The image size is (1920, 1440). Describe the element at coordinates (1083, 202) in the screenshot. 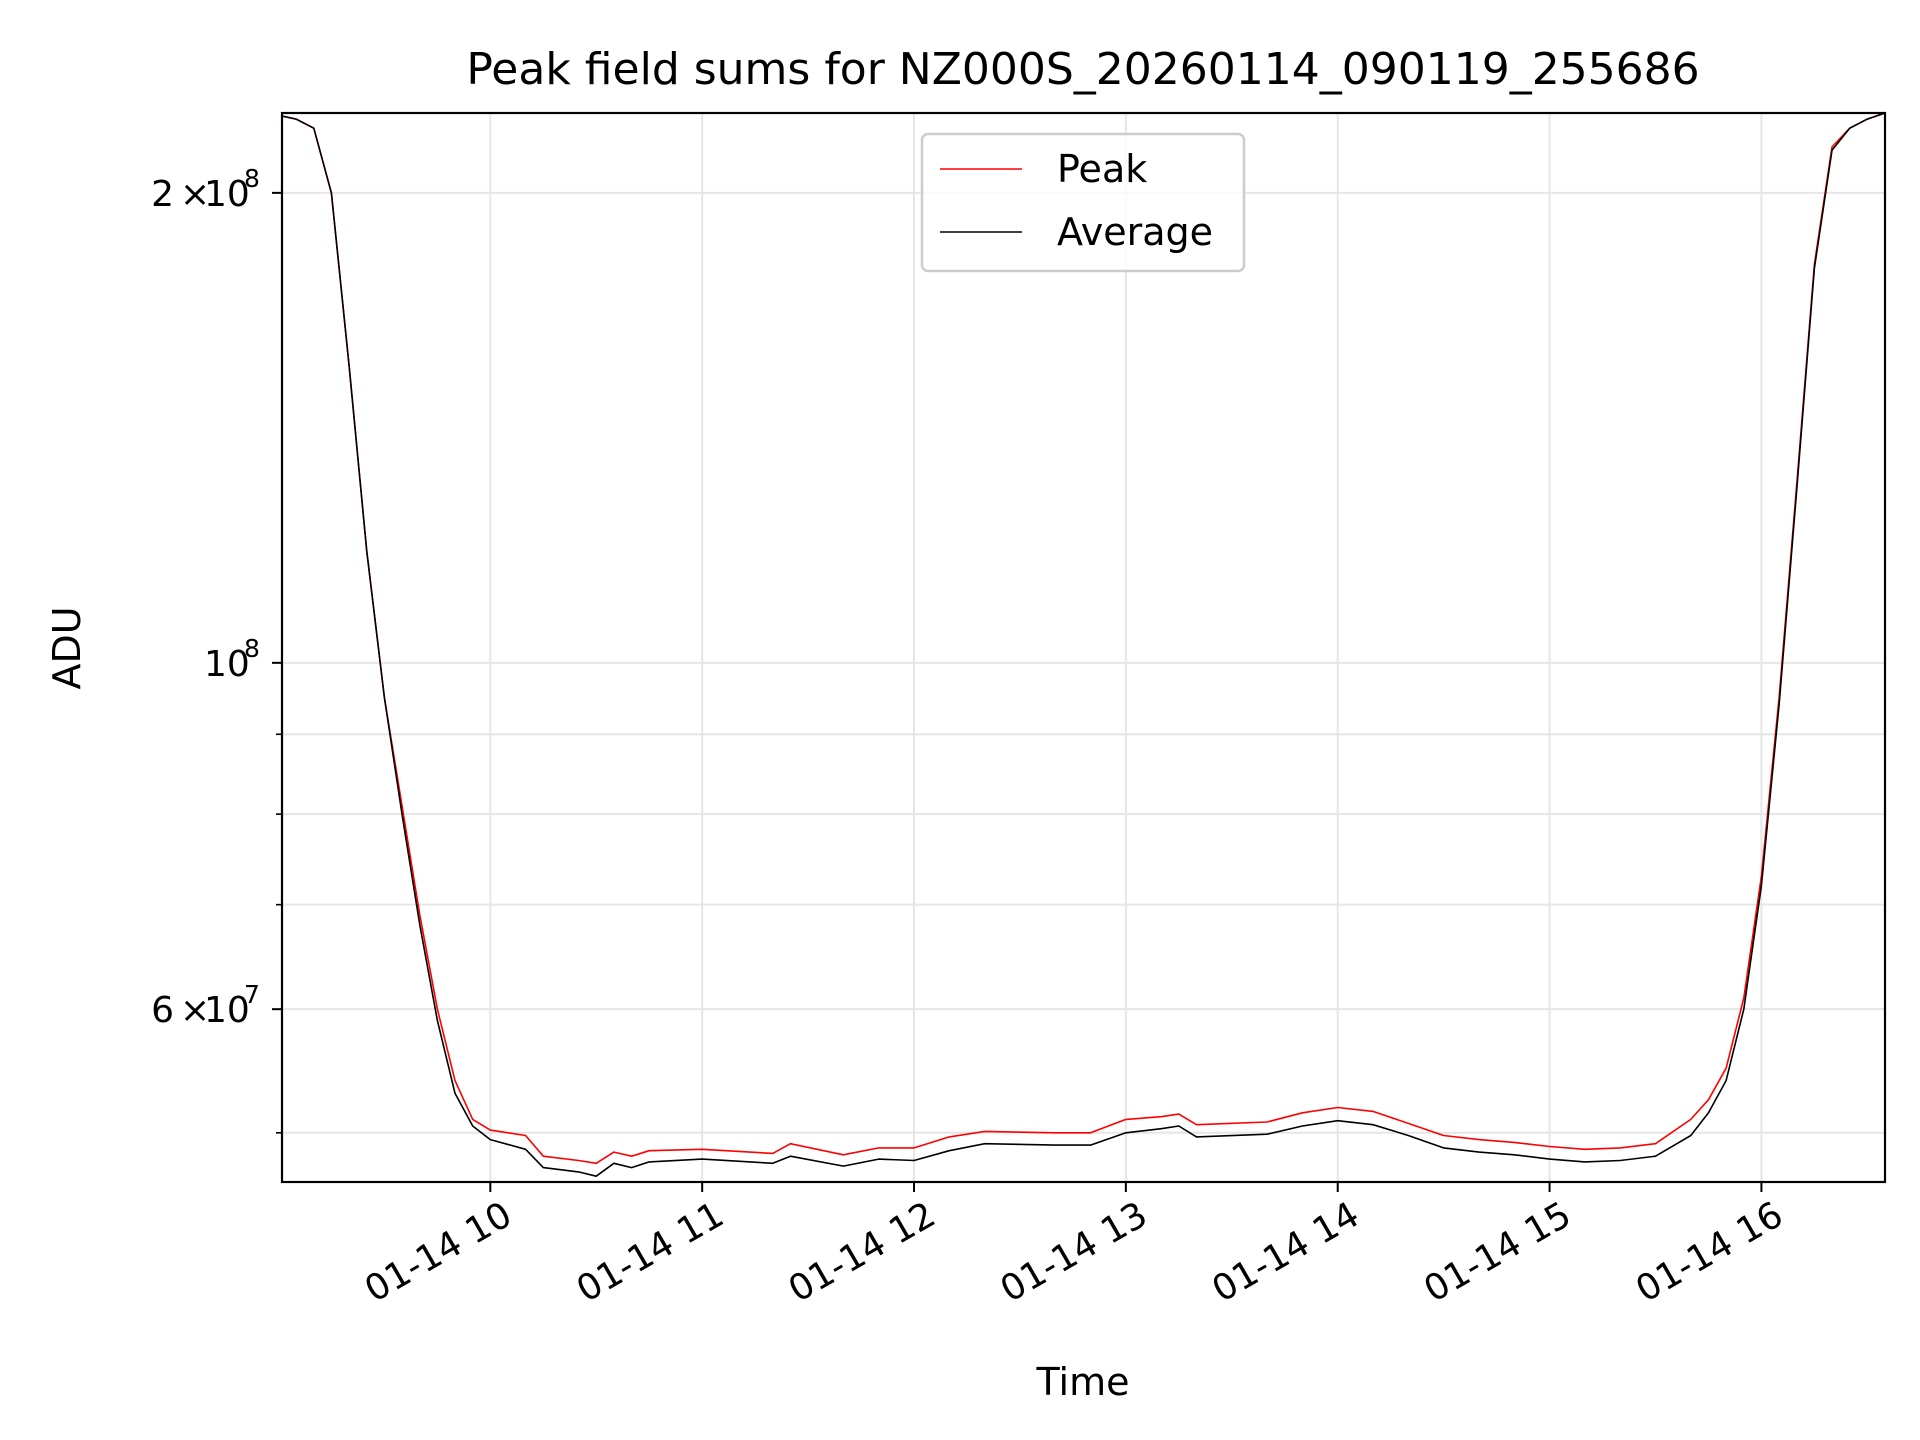

I see `legend: Peak Average` at that location.